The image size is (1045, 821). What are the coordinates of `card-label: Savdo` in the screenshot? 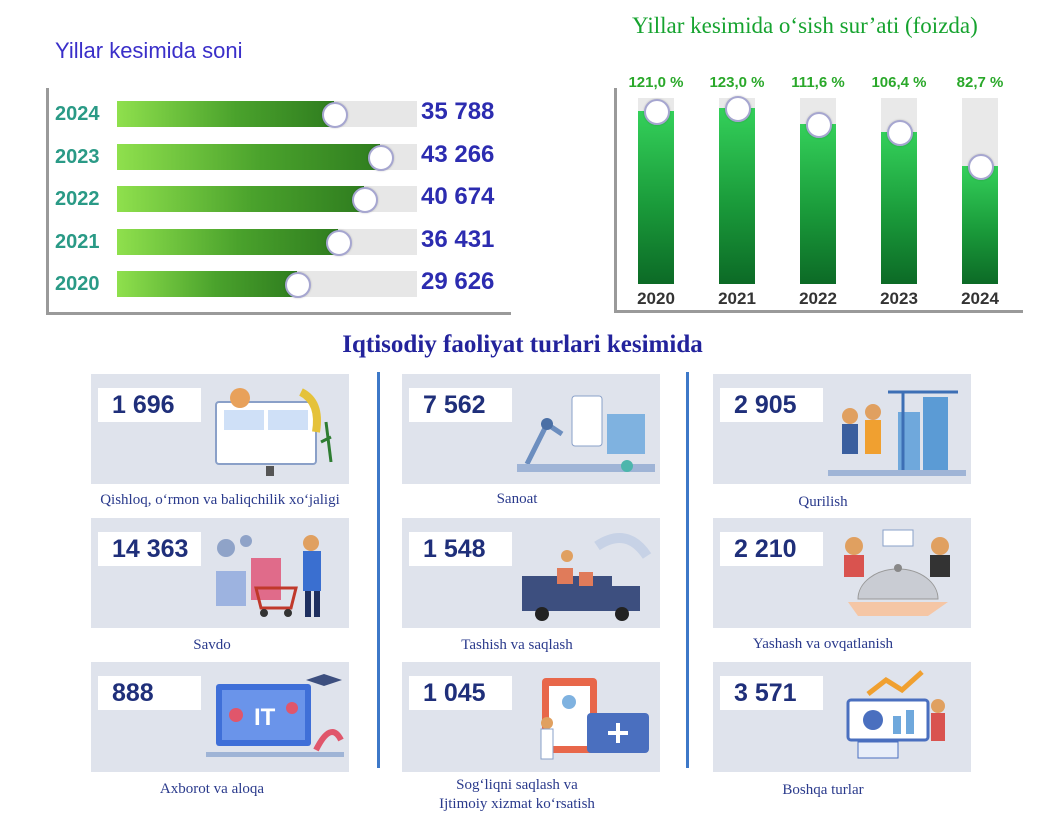 It's located at (212, 645).